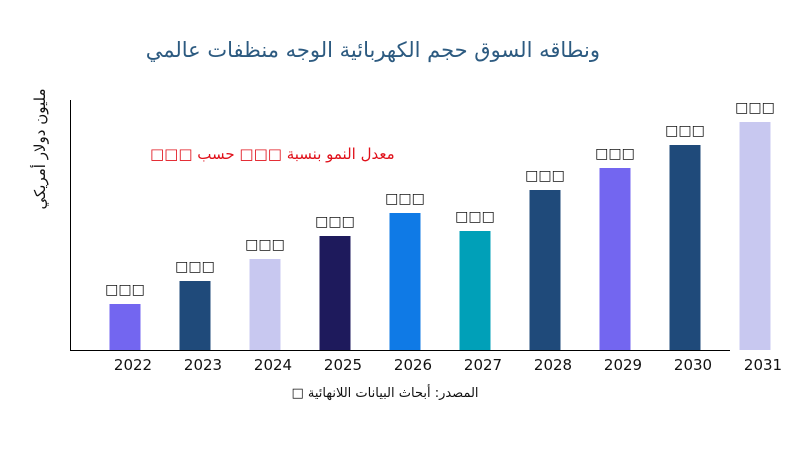 The height and width of the screenshot is (450, 800). I want to click on bar-2026, so click(405, 281).